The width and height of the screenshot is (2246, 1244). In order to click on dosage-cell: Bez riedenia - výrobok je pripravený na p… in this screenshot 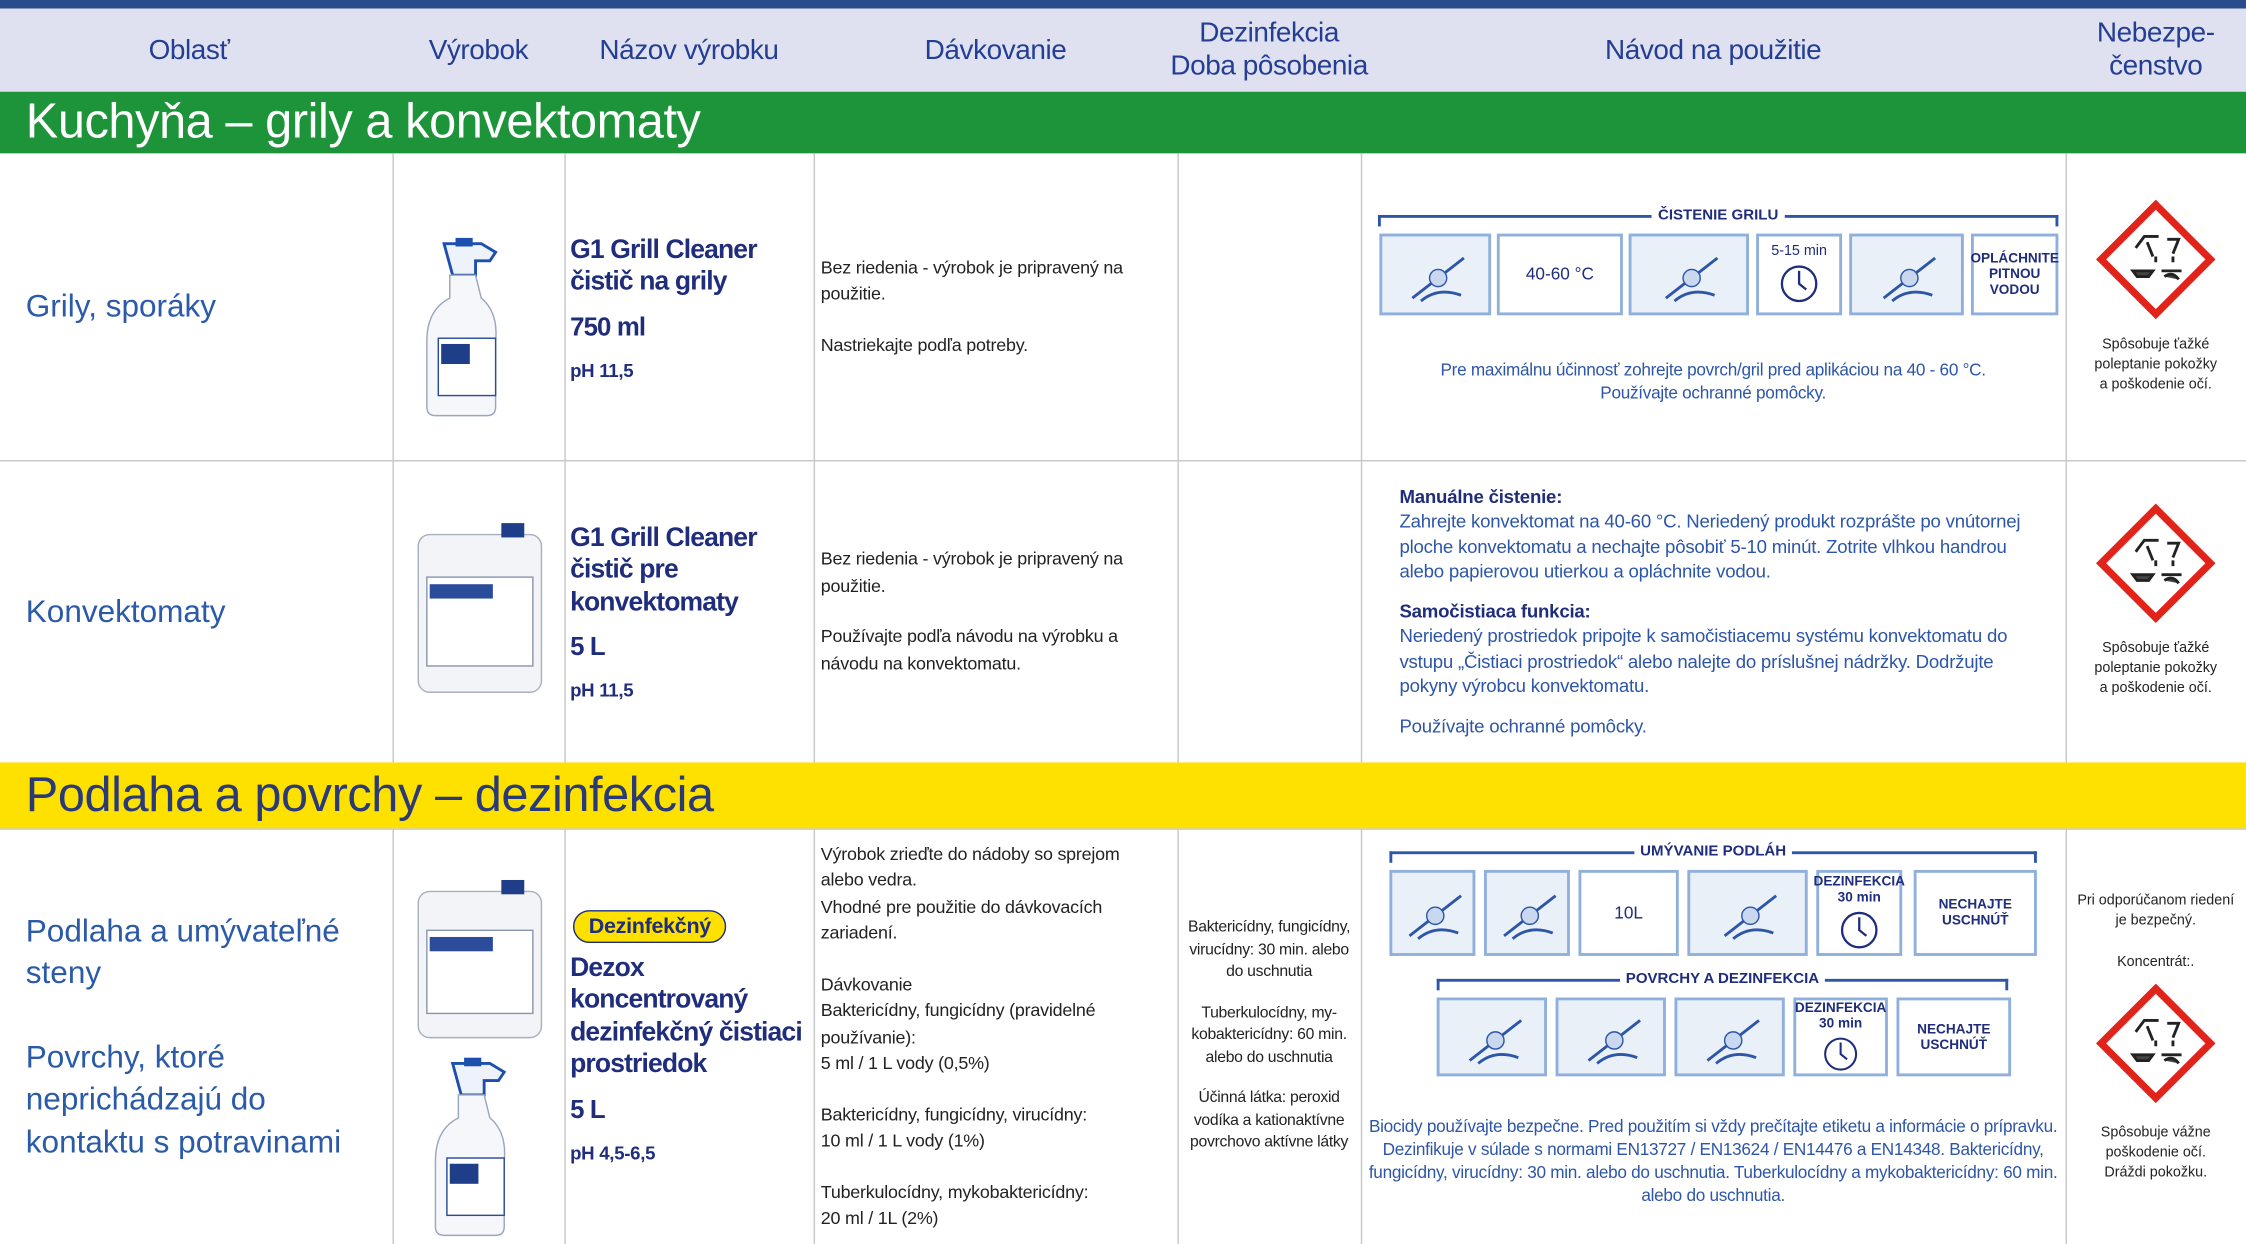, I will do `click(998, 611)`.